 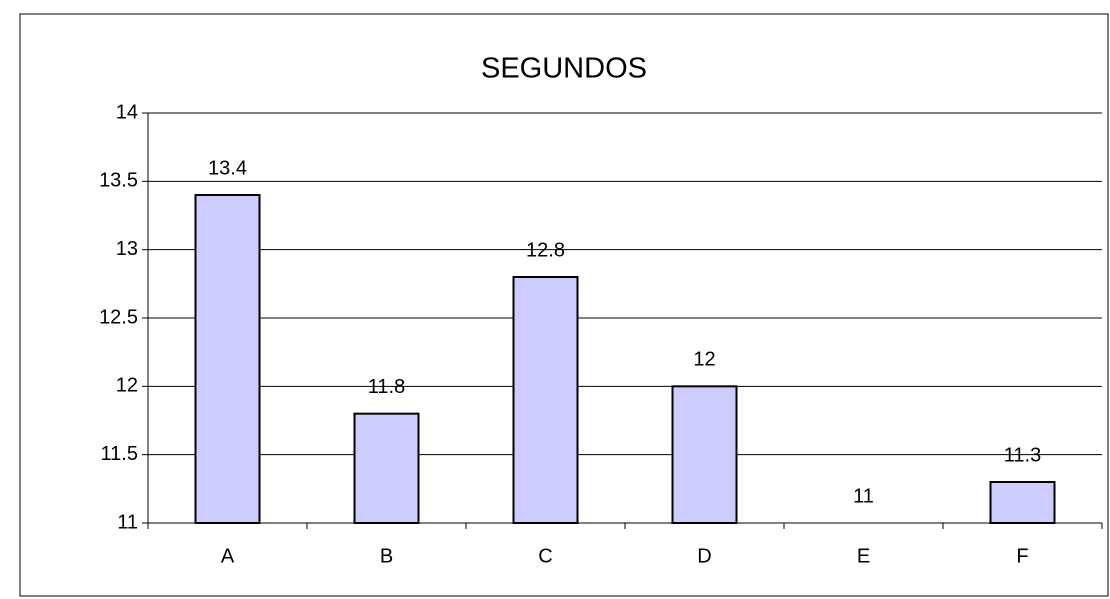 What do you see at coordinates (1022, 556) in the screenshot?
I see `x-tick-label: F` at bounding box center [1022, 556].